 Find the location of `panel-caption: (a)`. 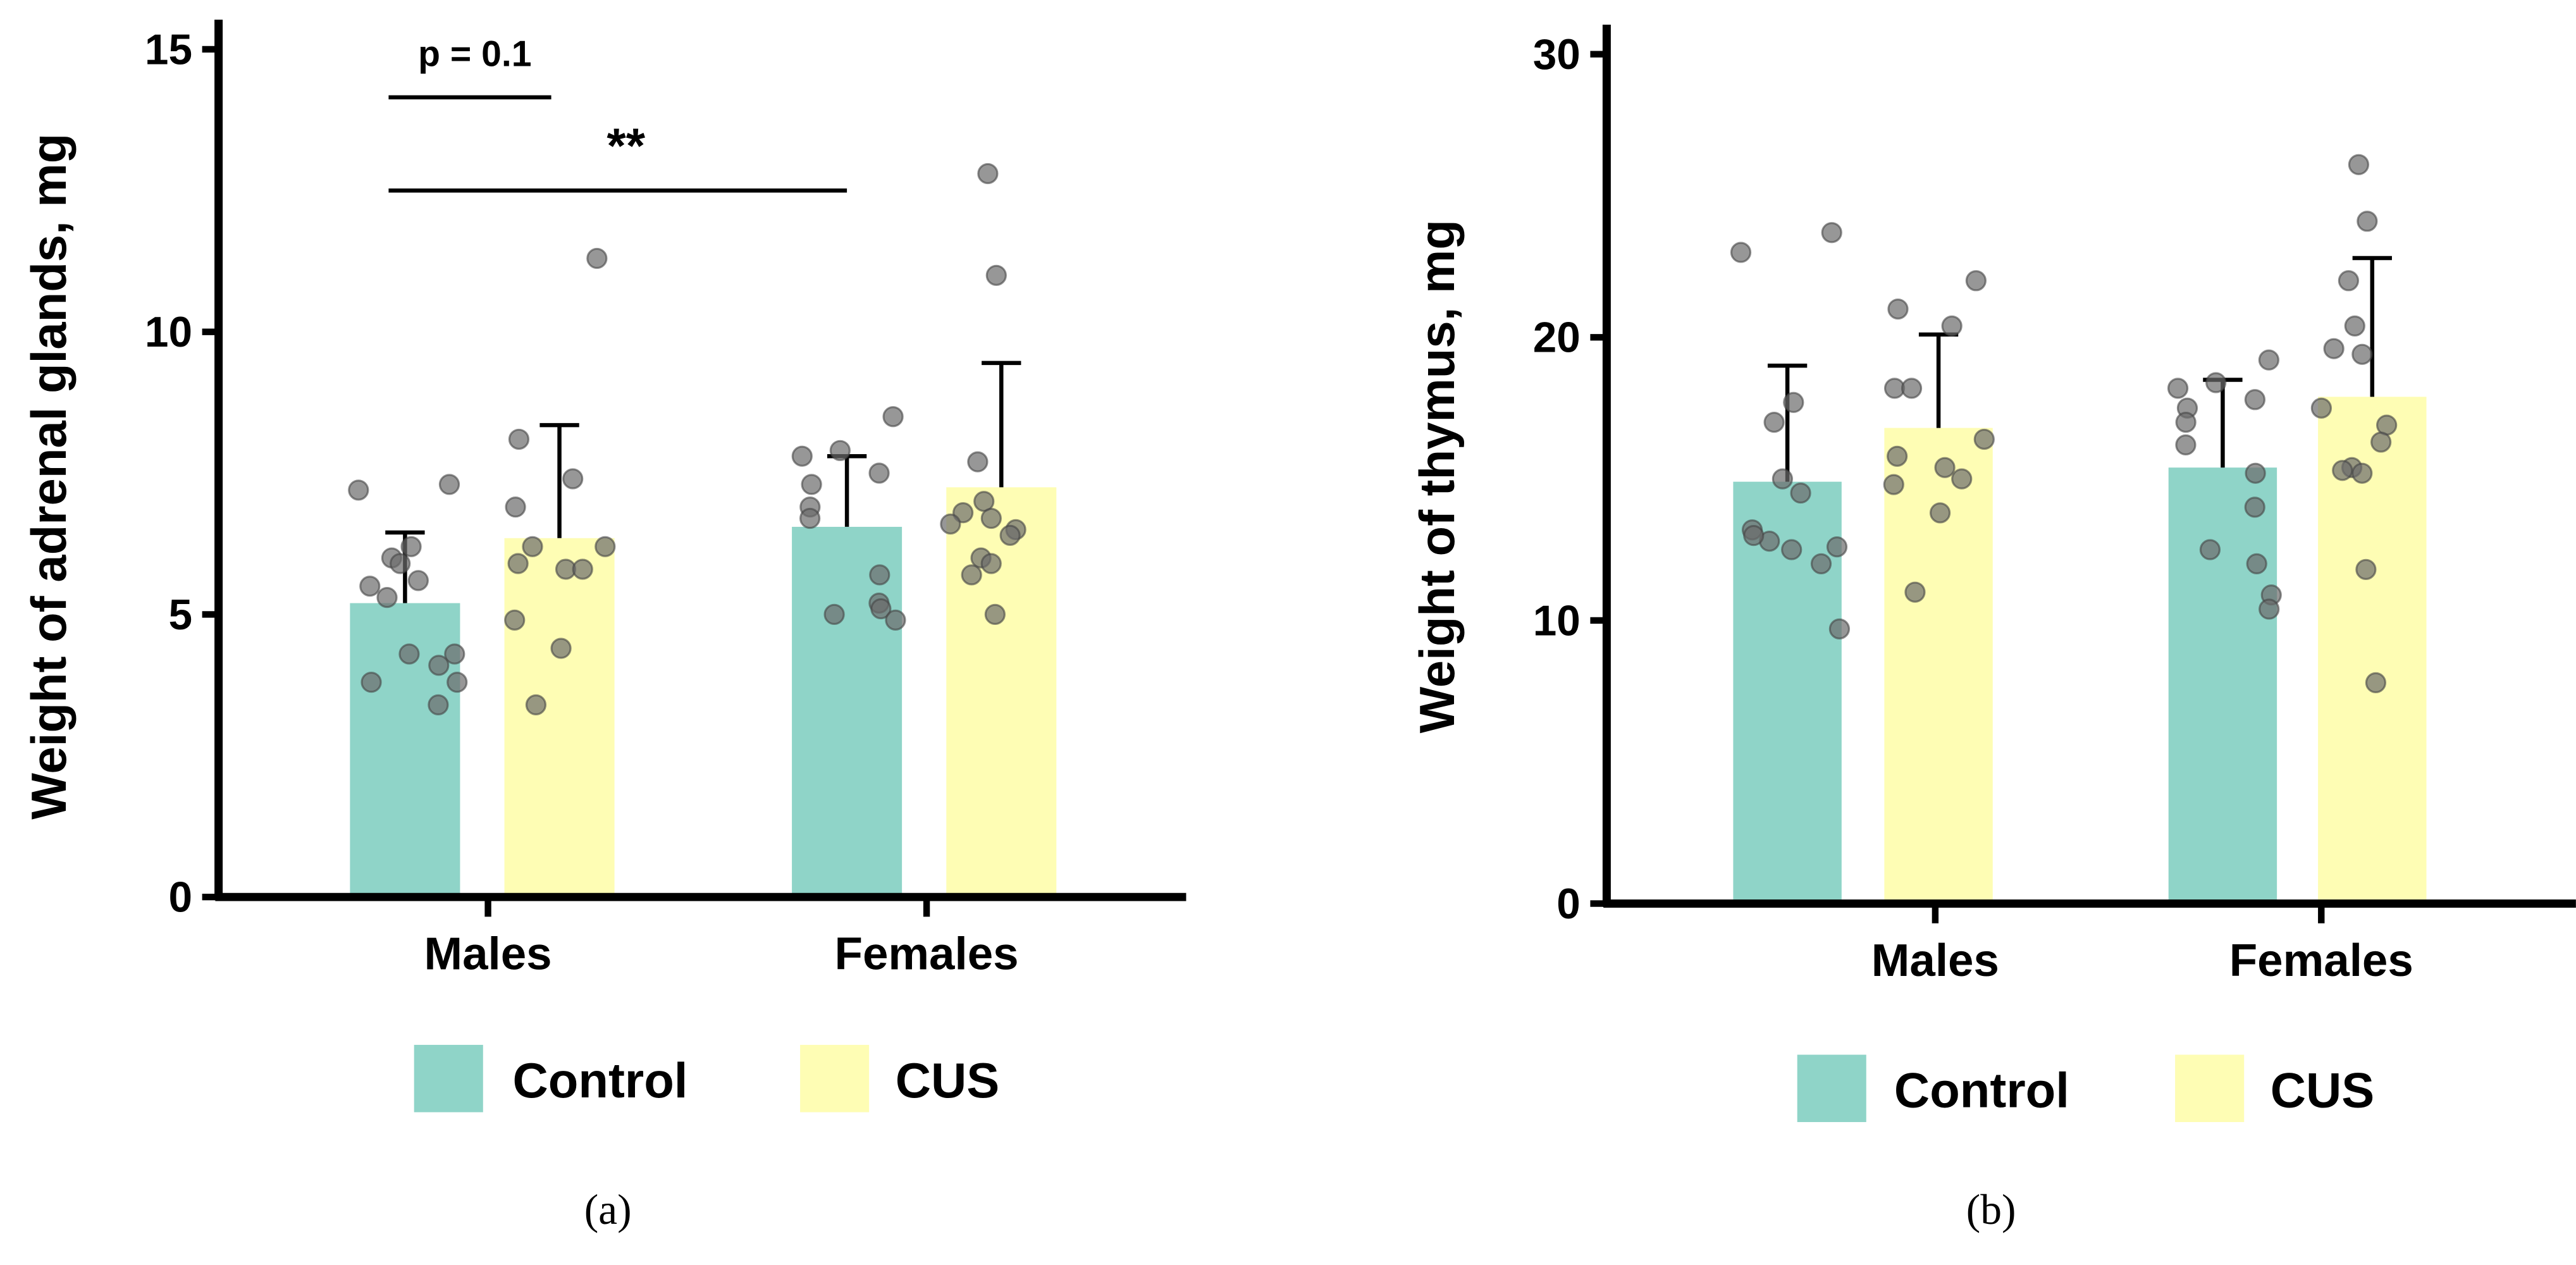

panel-caption: (a) is located at coordinates (608, 1209).